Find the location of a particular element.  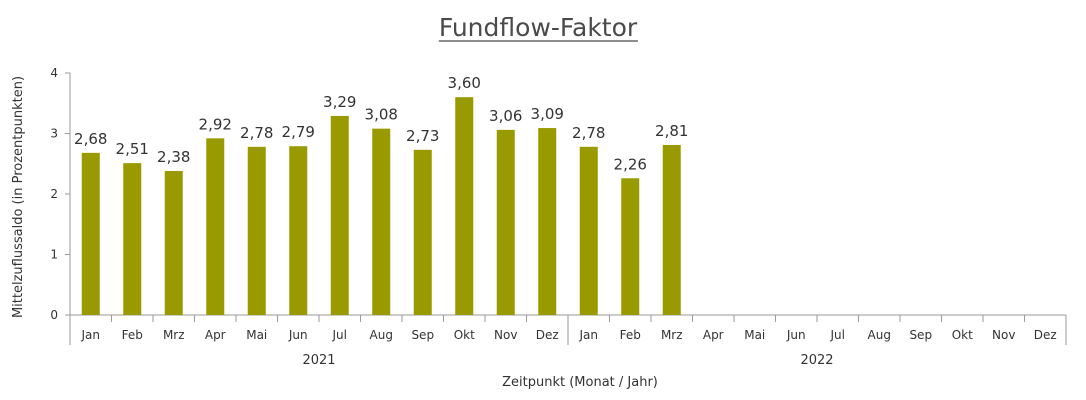

year-label: 2021 is located at coordinates (318, 360).